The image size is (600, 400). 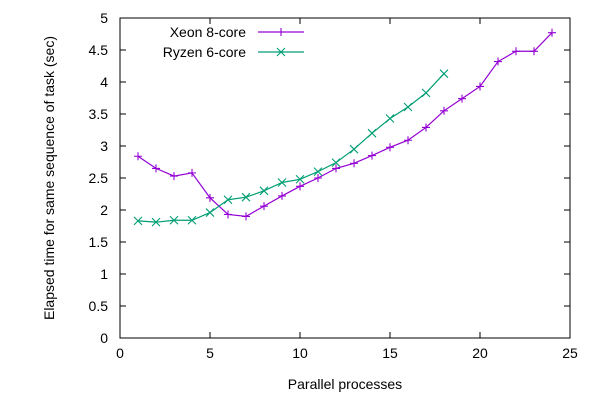 What do you see at coordinates (104, 82) in the screenshot?
I see `y-tick-label: 4` at bounding box center [104, 82].